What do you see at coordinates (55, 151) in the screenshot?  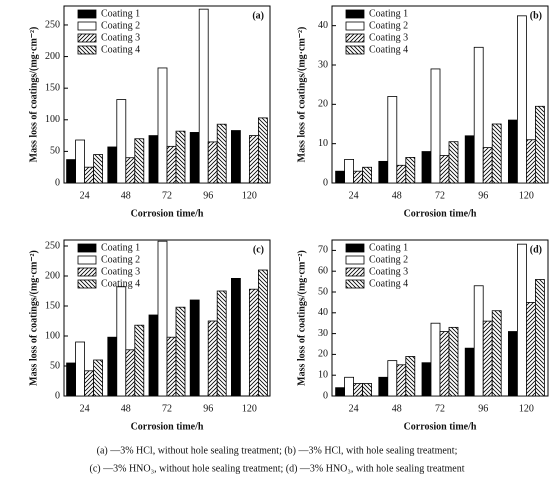 I see `y-tick-label: 50` at bounding box center [55, 151].